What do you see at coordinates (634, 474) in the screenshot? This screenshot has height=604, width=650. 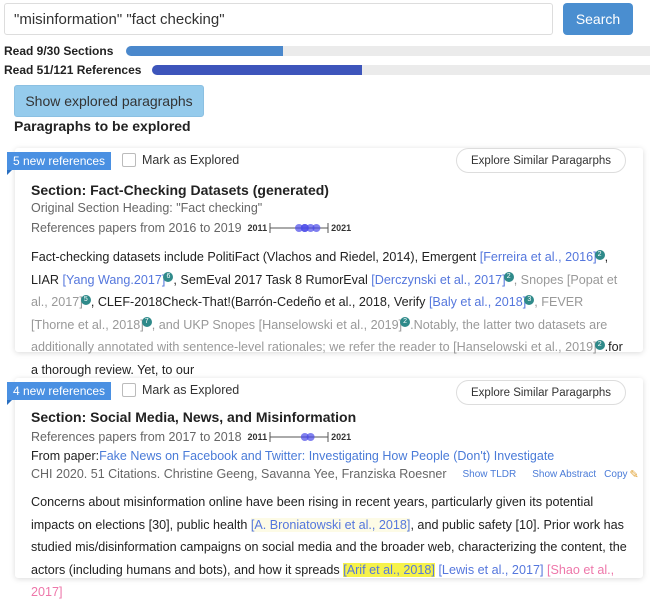 I see `pencil-icon: ✎` at bounding box center [634, 474].